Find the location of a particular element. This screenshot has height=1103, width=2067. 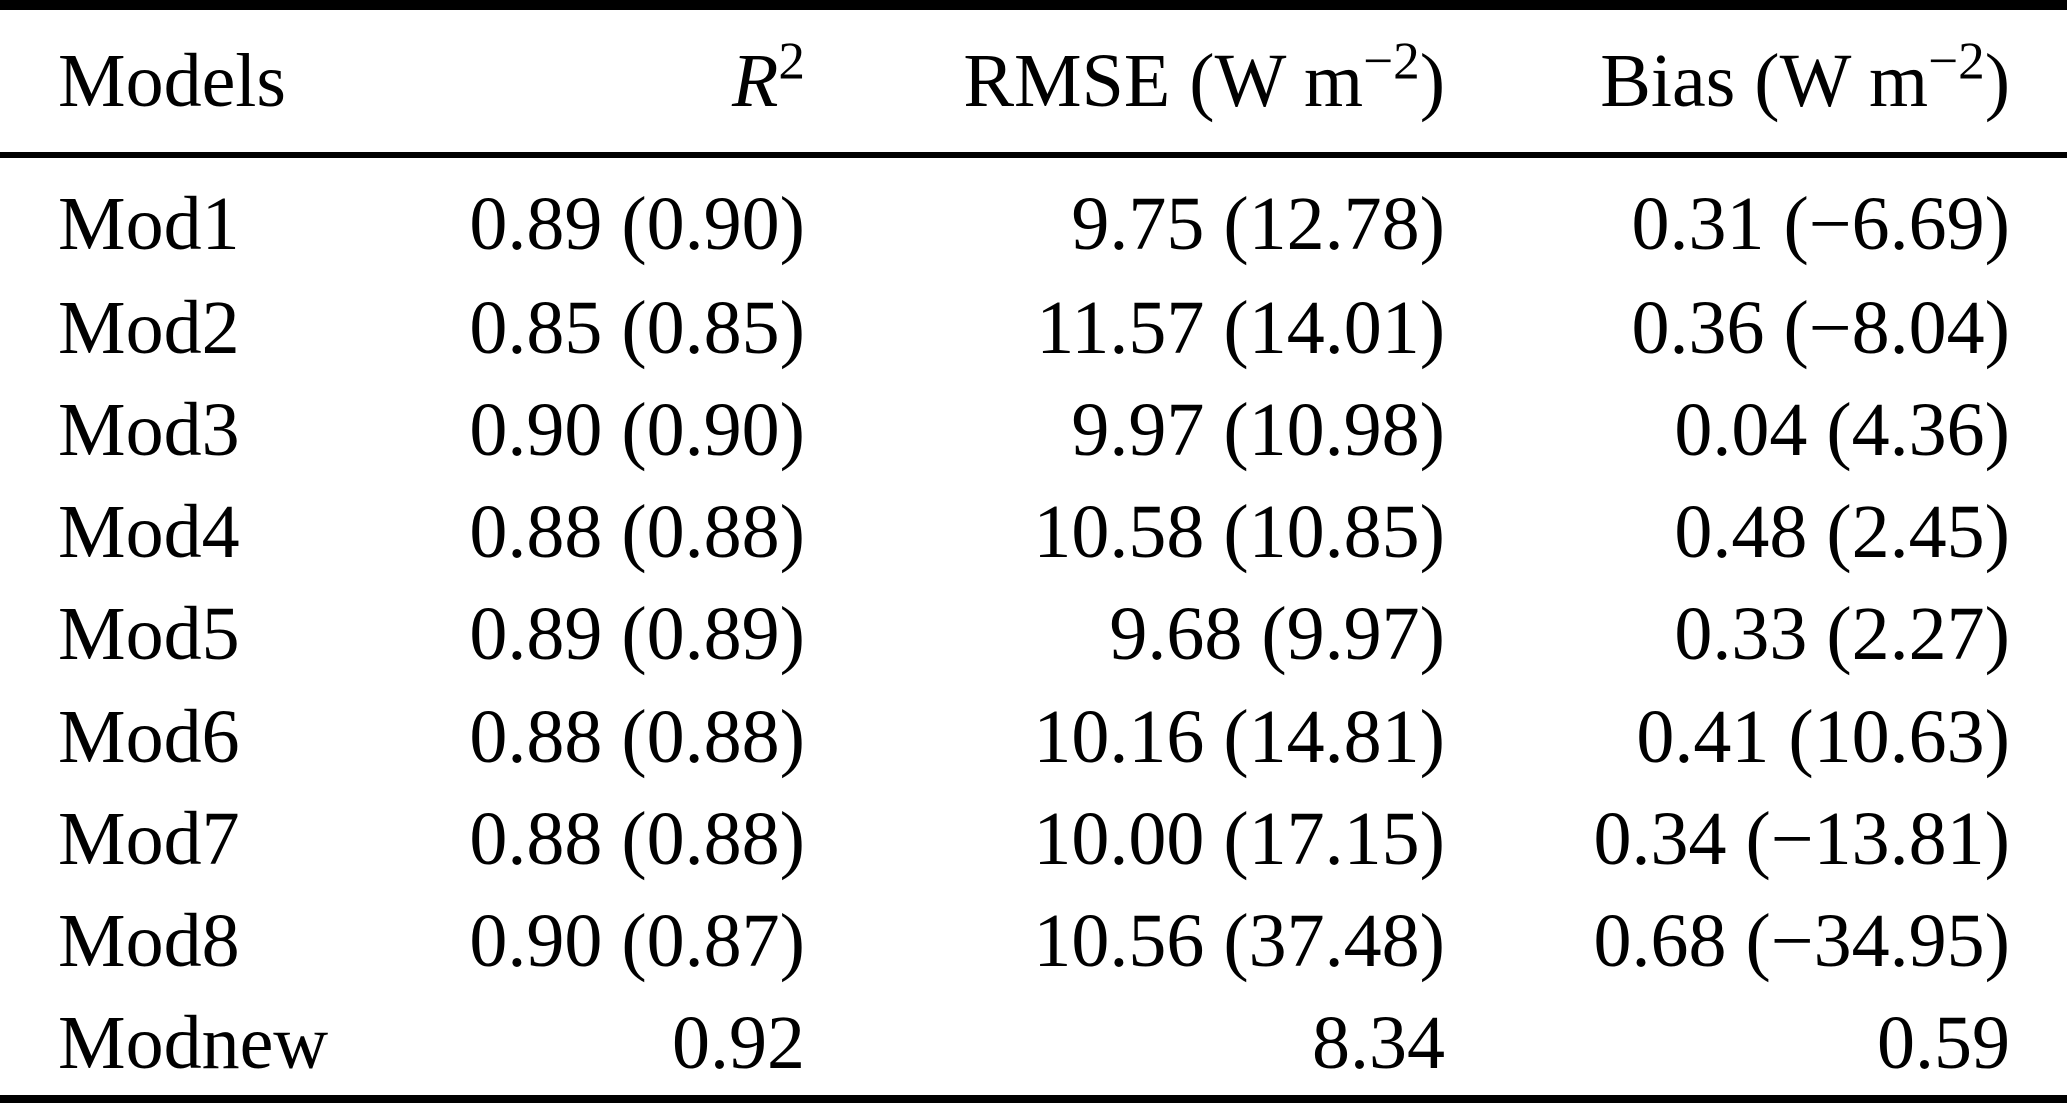

rmse-header-exponent: −2 is located at coordinates (1391, 60).